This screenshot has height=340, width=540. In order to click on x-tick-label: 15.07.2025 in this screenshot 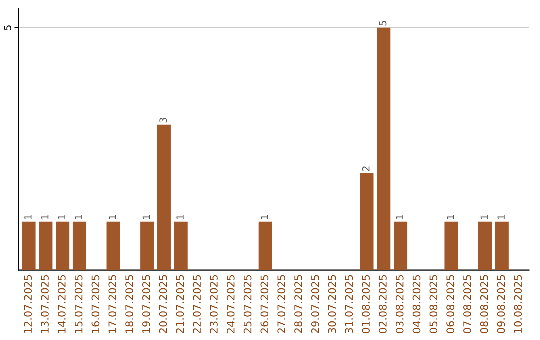, I will do `click(78, 304)`.